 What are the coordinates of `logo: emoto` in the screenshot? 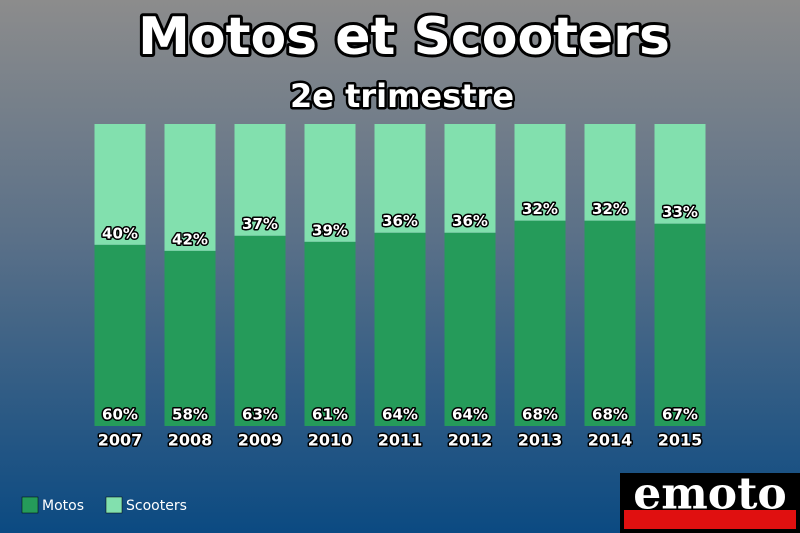 It's located at (710, 501).